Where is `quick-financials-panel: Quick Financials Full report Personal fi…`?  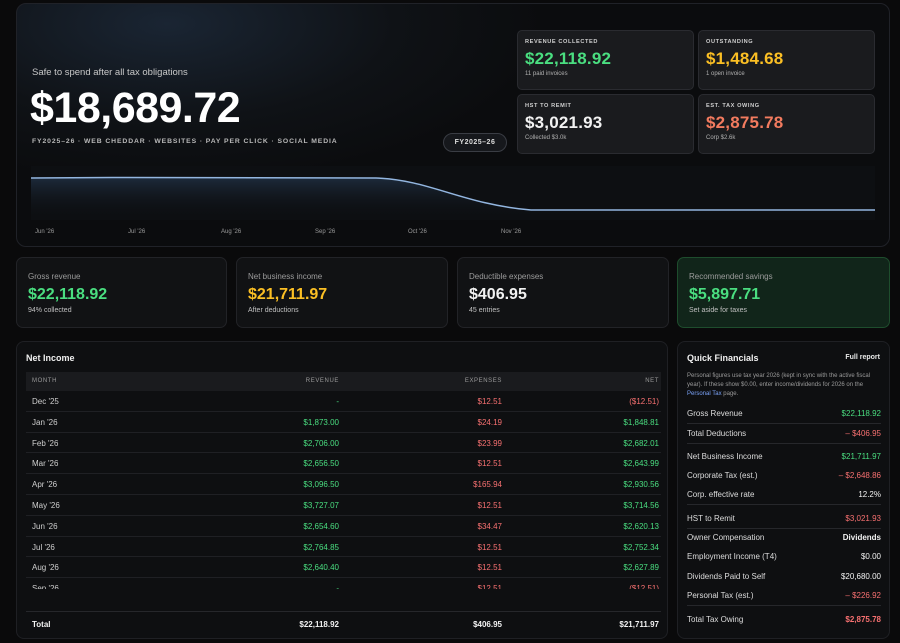
quick-financials-panel: Quick Financials Full report Personal fi… is located at coordinates (783, 490).